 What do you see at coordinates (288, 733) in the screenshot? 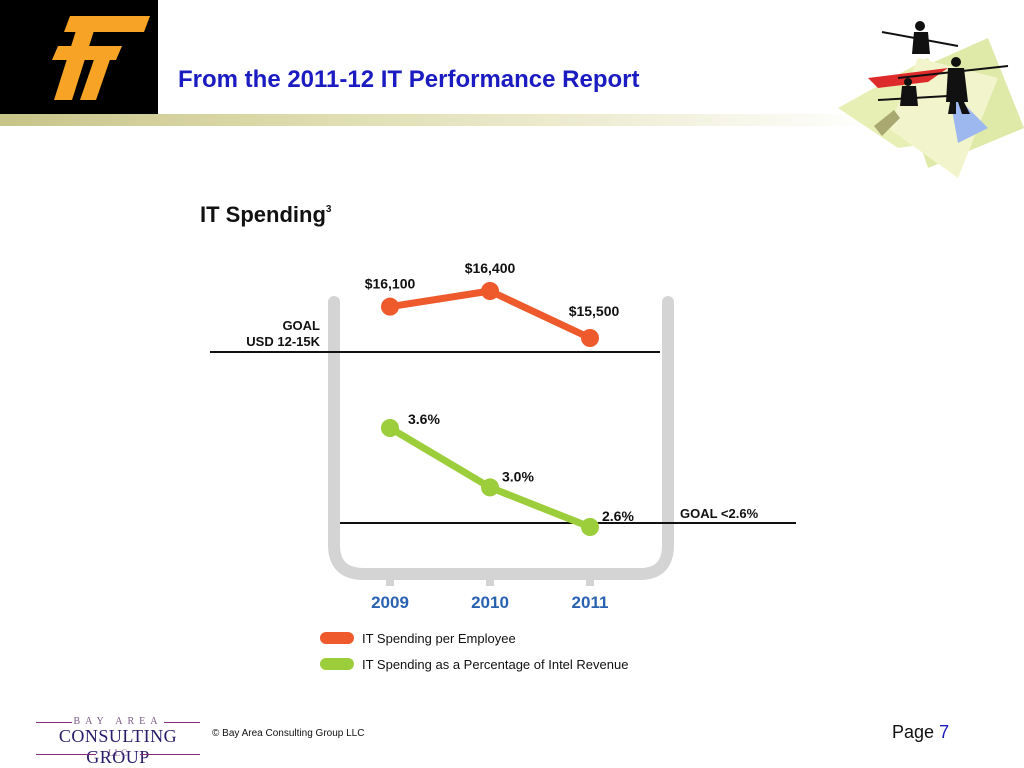
I see `copyright-text: © Bay Area Consulting Group LLC` at bounding box center [288, 733].